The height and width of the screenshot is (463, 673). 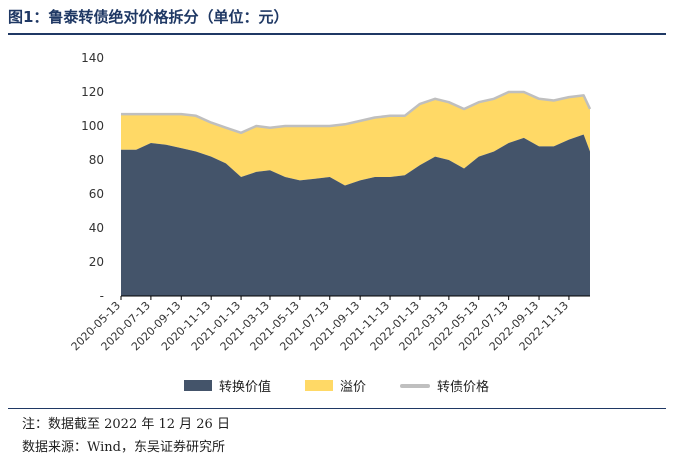 What do you see at coordinates (96, 194) in the screenshot?
I see `y-tick-label: 60` at bounding box center [96, 194].